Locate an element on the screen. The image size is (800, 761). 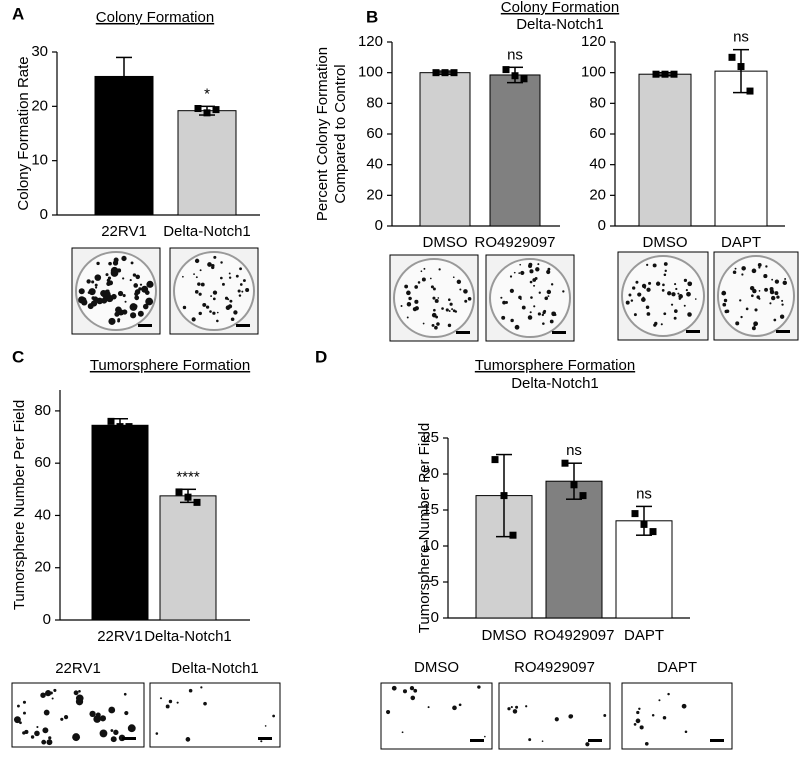
y-tick-label: 0 is located at coordinates (379, 225).